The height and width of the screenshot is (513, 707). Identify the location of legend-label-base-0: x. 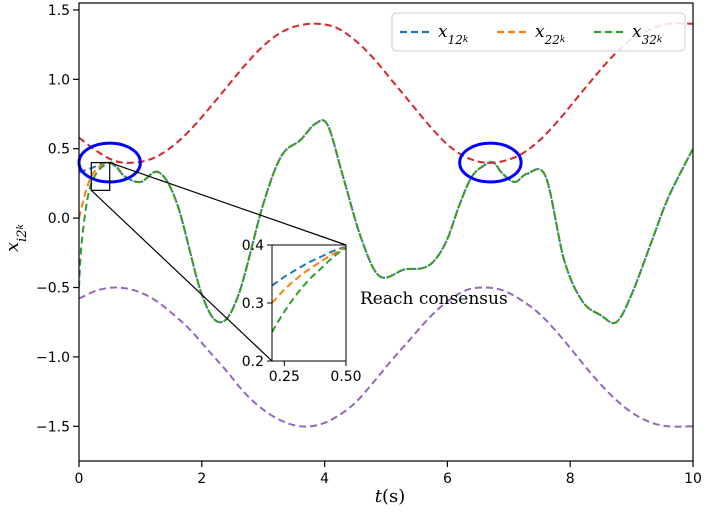
(443, 32).